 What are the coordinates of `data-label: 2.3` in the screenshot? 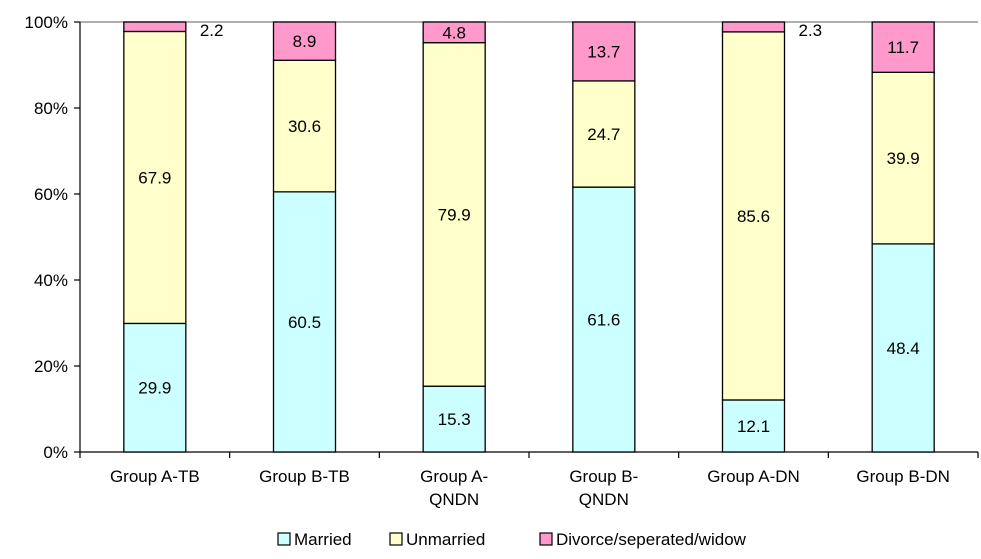 It's located at (811, 30).